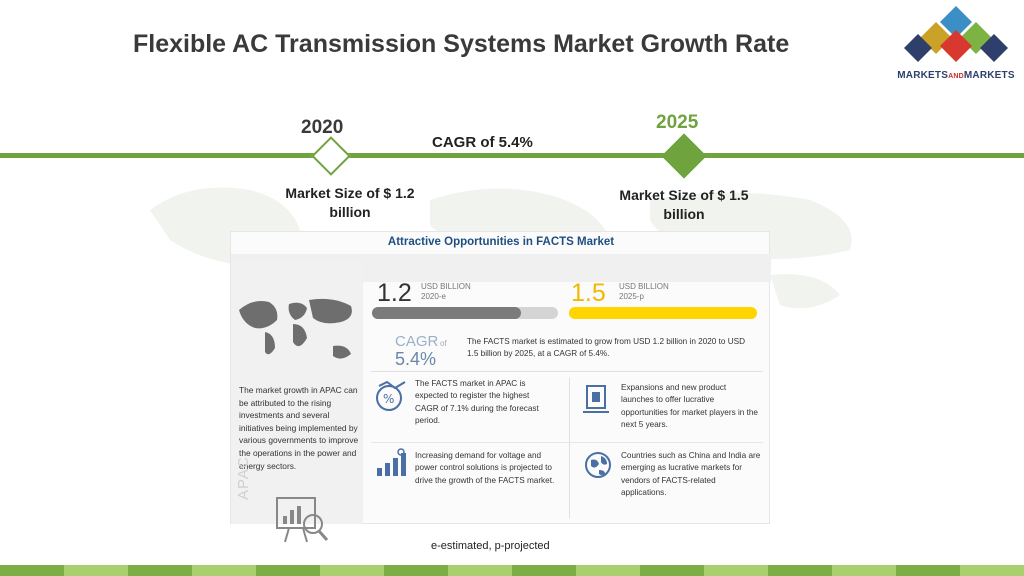 The image size is (1024, 576). What do you see at coordinates (677, 122) in the screenshot?
I see `year-2025-label: 2025` at bounding box center [677, 122].